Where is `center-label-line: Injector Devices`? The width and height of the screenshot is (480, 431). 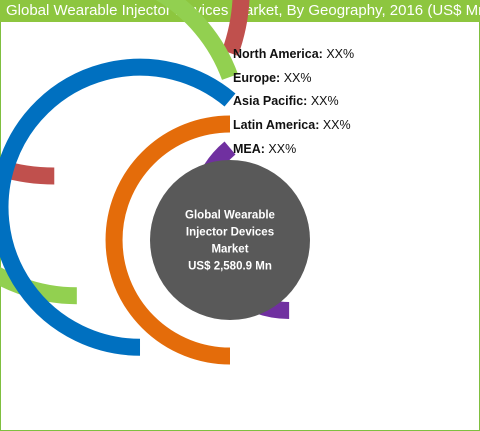 center-label-line: Injector Devices is located at coordinates (230, 233).